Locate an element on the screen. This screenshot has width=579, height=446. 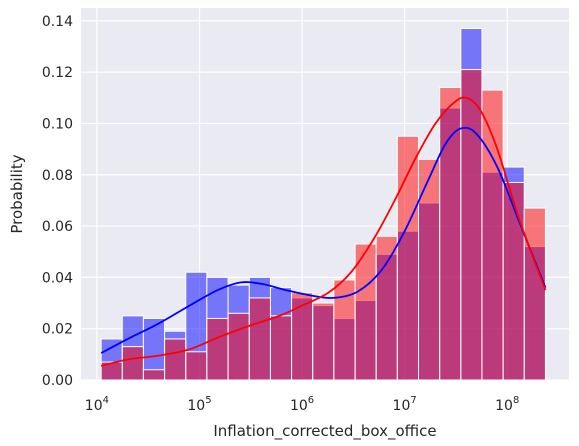
y-axis-label: Probability is located at coordinates (17, 193).